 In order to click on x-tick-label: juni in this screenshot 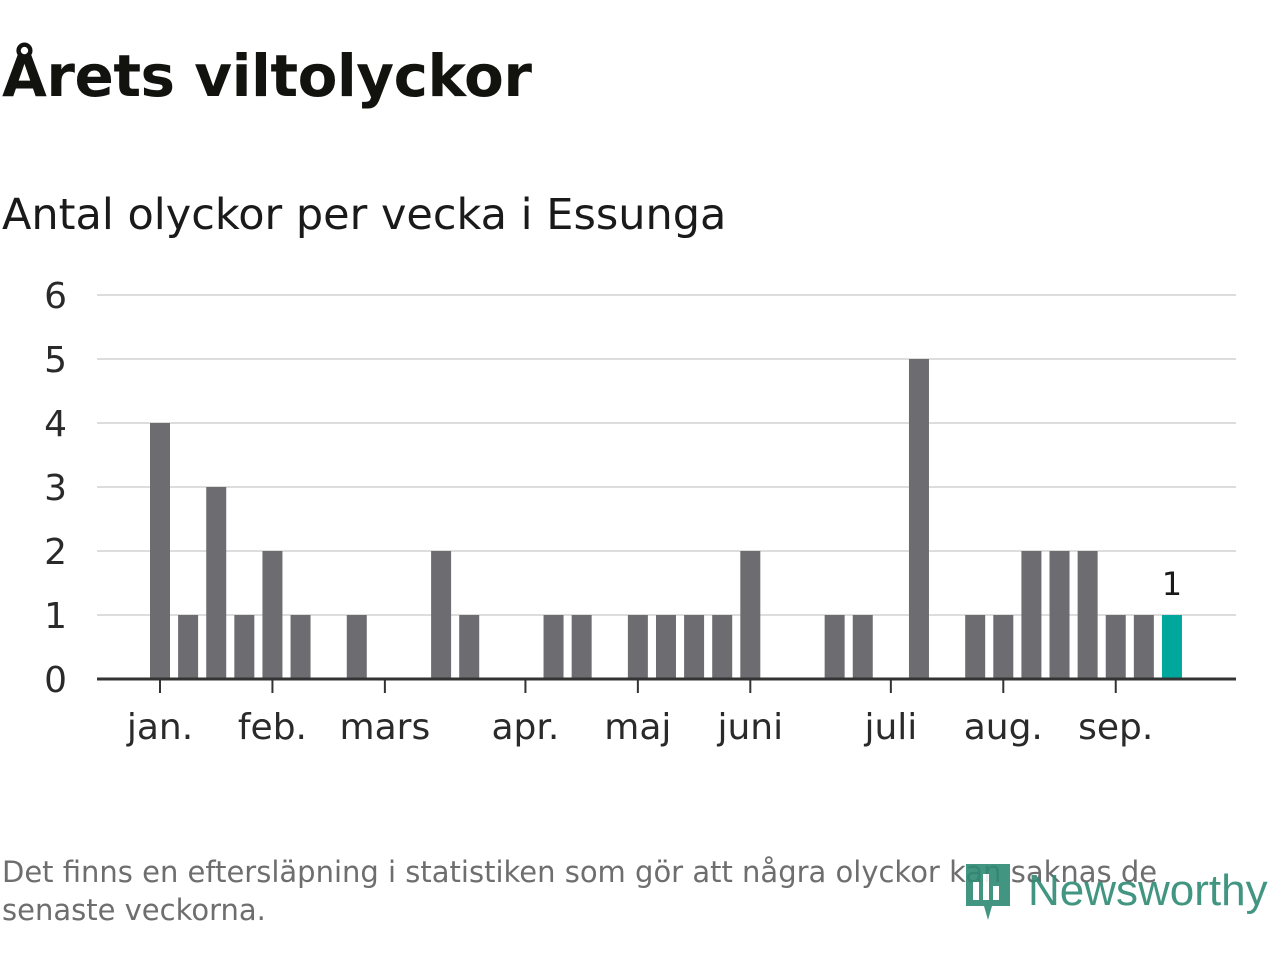, I will do `click(749, 727)`.